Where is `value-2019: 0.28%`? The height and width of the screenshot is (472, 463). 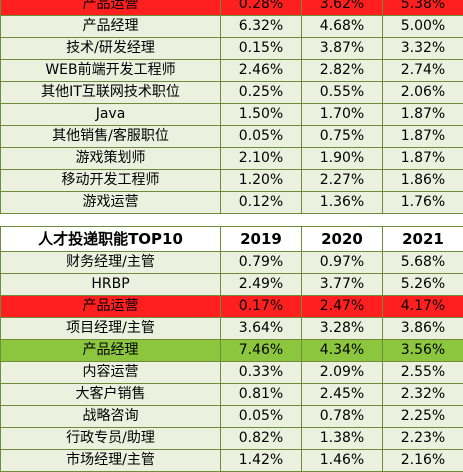 value-2019: 0.28% is located at coordinates (261, 8).